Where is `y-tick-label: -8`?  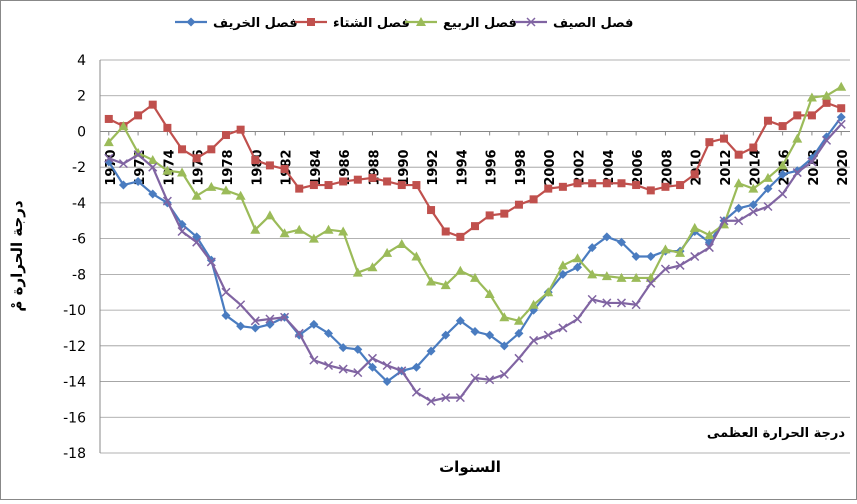 y-tick-label: -8 is located at coordinates (79, 275).